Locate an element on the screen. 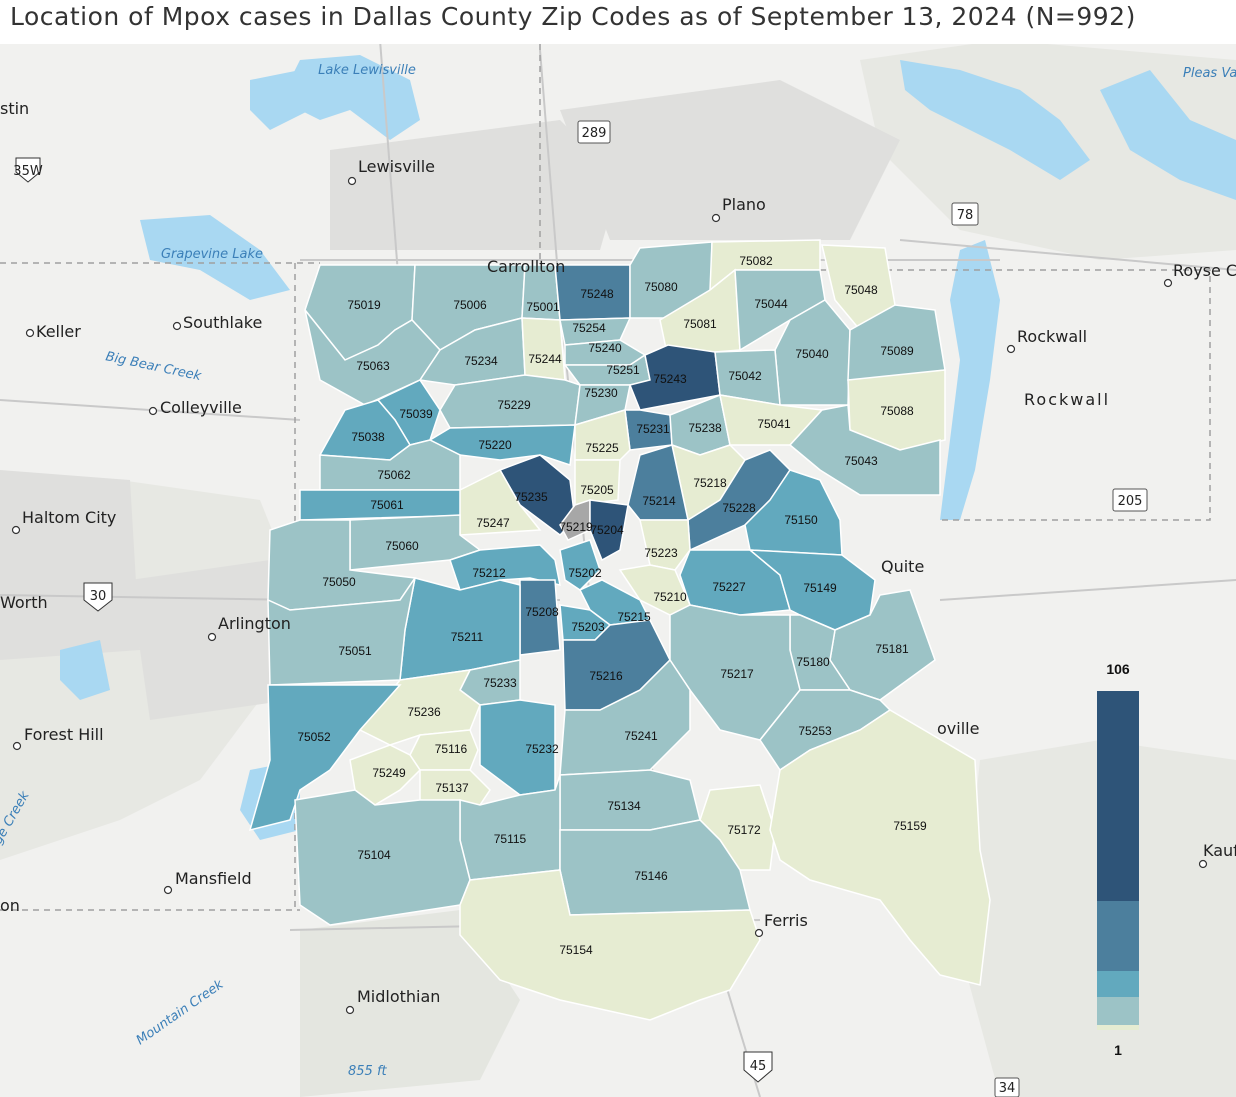 Image resolution: width=1236 pixels, height=1097 pixels. place-grapevine-lake: Grapevine Lake is located at coordinates (212, 254).